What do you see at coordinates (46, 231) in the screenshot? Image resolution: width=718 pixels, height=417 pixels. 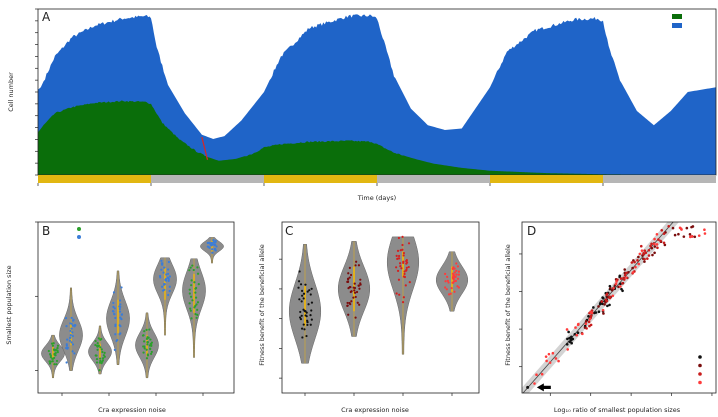 I see `panel-b-letter: B` at bounding box center [46, 231].